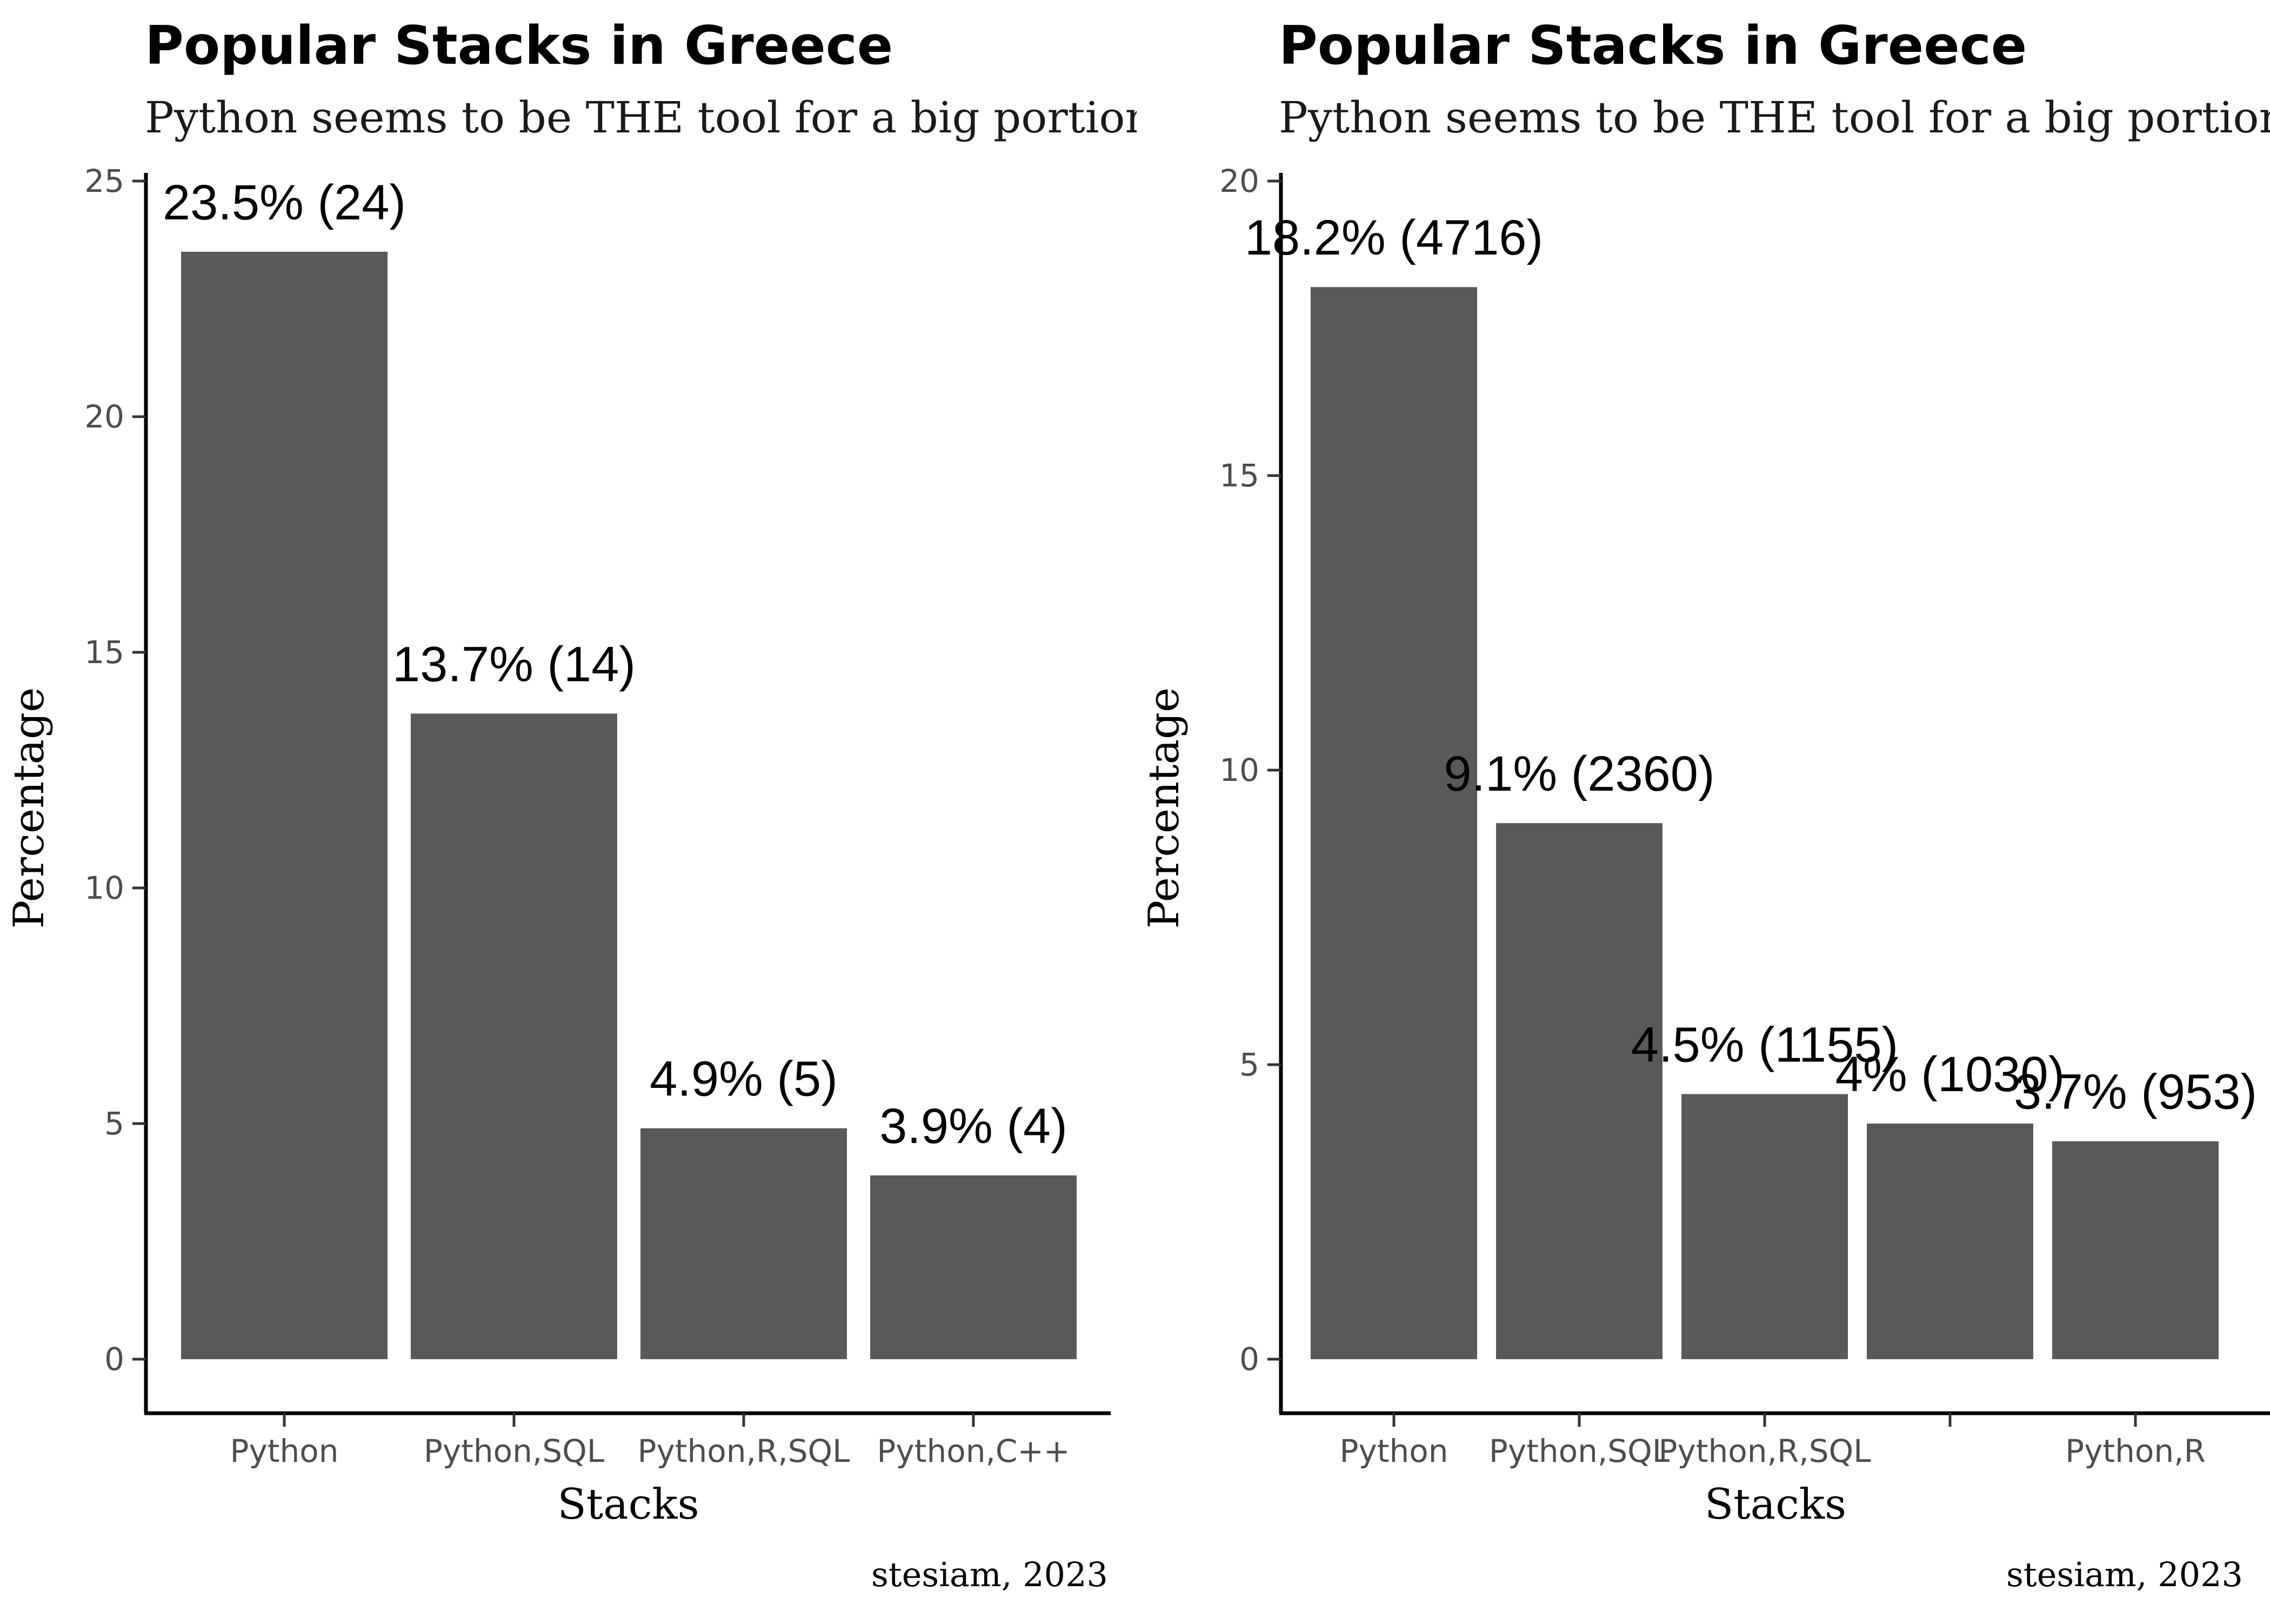 The width and height of the screenshot is (2270, 1624). Describe the element at coordinates (2135, 1092) in the screenshot. I see `bar-data-label-5: 3.7% (953)` at that location.